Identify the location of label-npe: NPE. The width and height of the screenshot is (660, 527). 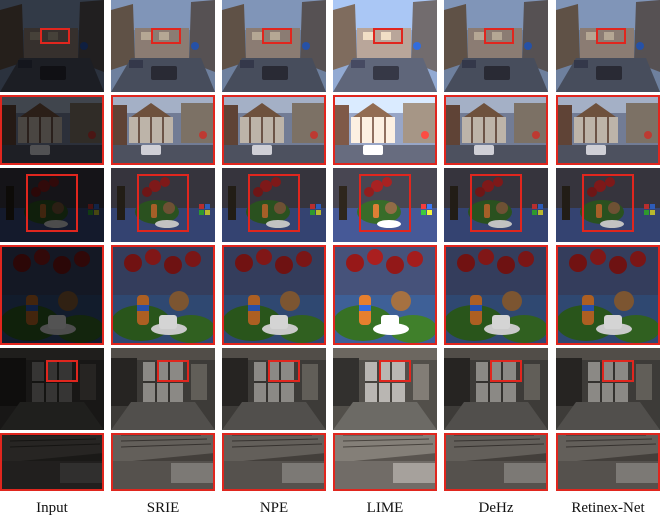
(274, 508).